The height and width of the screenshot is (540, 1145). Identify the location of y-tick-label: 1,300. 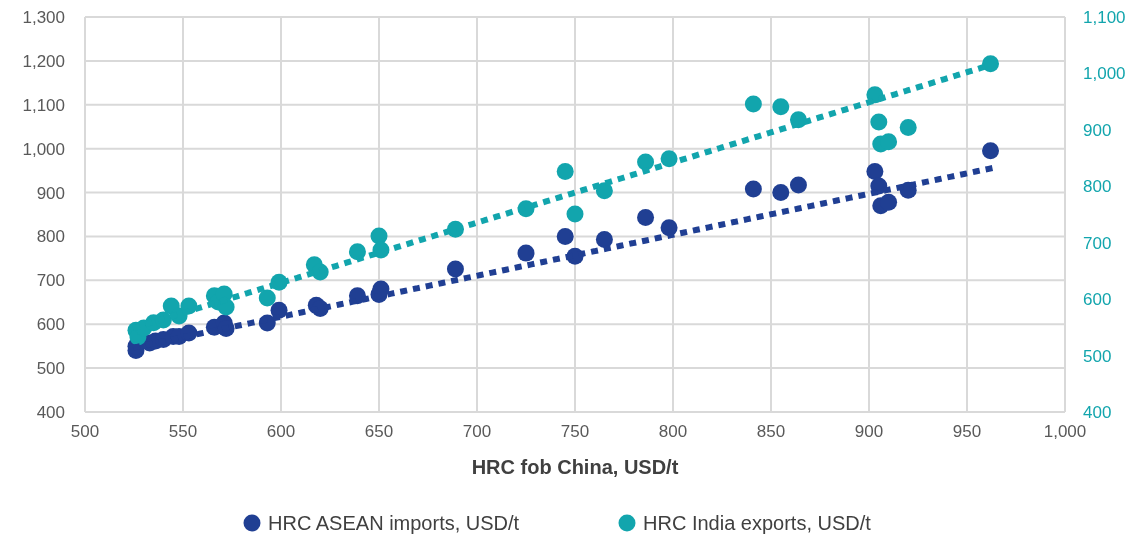
(43, 17).